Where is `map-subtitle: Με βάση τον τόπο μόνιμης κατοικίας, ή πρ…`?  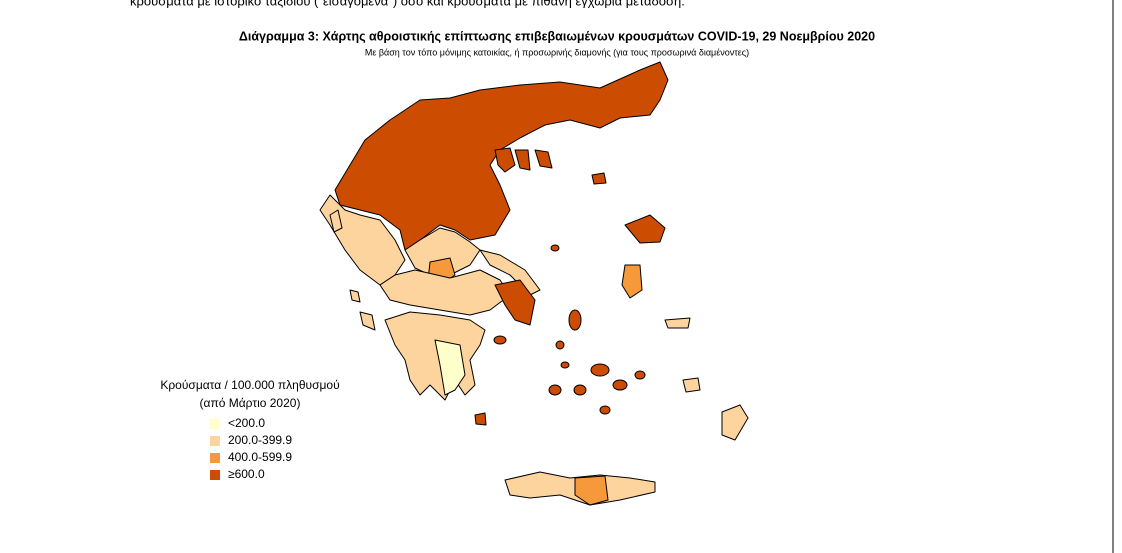
map-subtitle: Με βάση τον τόπο μόνιμης κατοικίας, ή πρ… is located at coordinates (557, 52).